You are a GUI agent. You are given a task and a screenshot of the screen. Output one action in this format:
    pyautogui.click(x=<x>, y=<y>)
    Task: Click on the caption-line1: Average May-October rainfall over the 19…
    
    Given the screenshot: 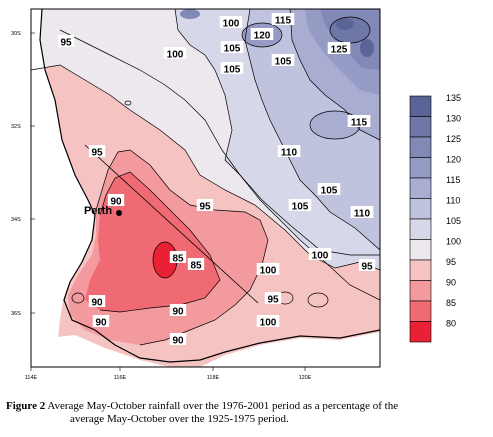 What is the action you would take?
    pyautogui.click(x=223, y=406)
    